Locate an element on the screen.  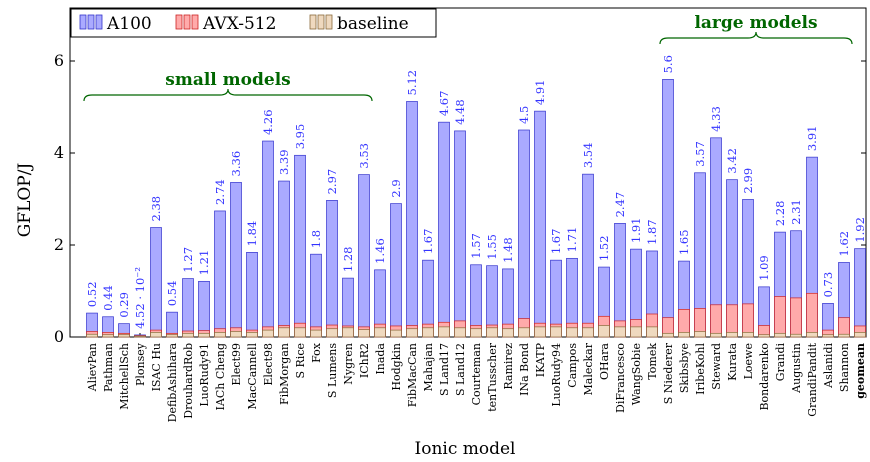
category-label: IACh Cheng is located at coordinates (220, 376).